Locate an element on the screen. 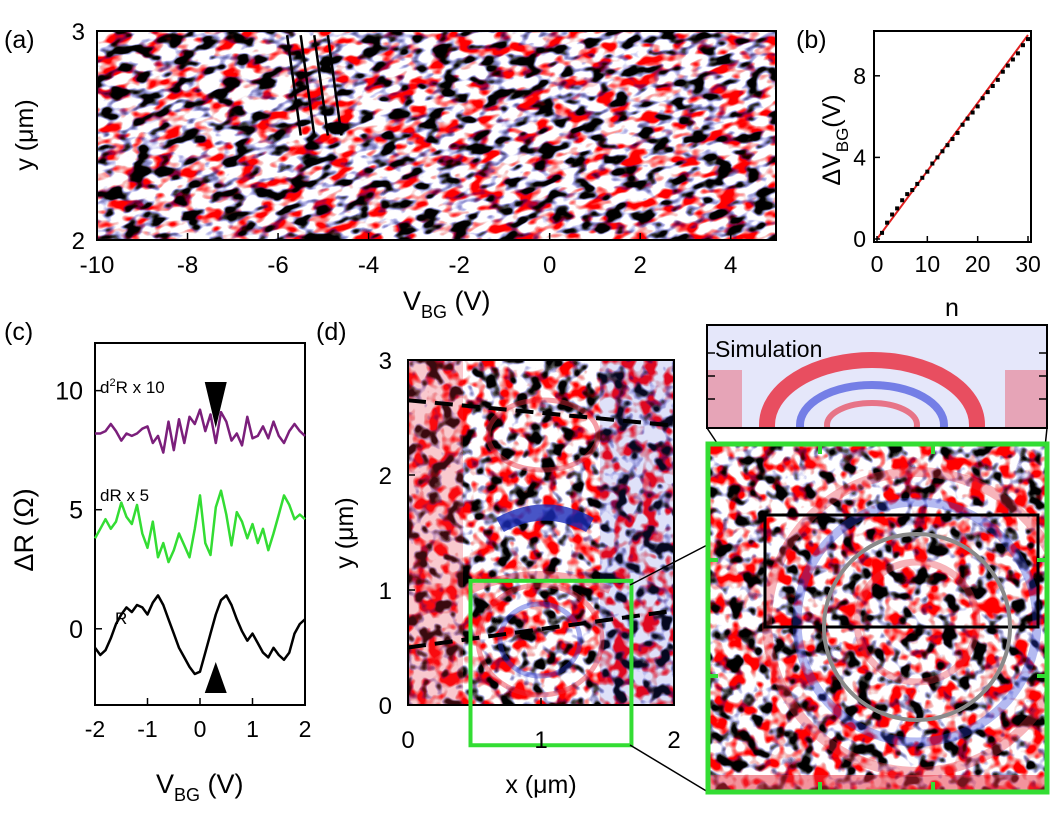  panel-label-c: (c) is located at coordinates (18, 332).